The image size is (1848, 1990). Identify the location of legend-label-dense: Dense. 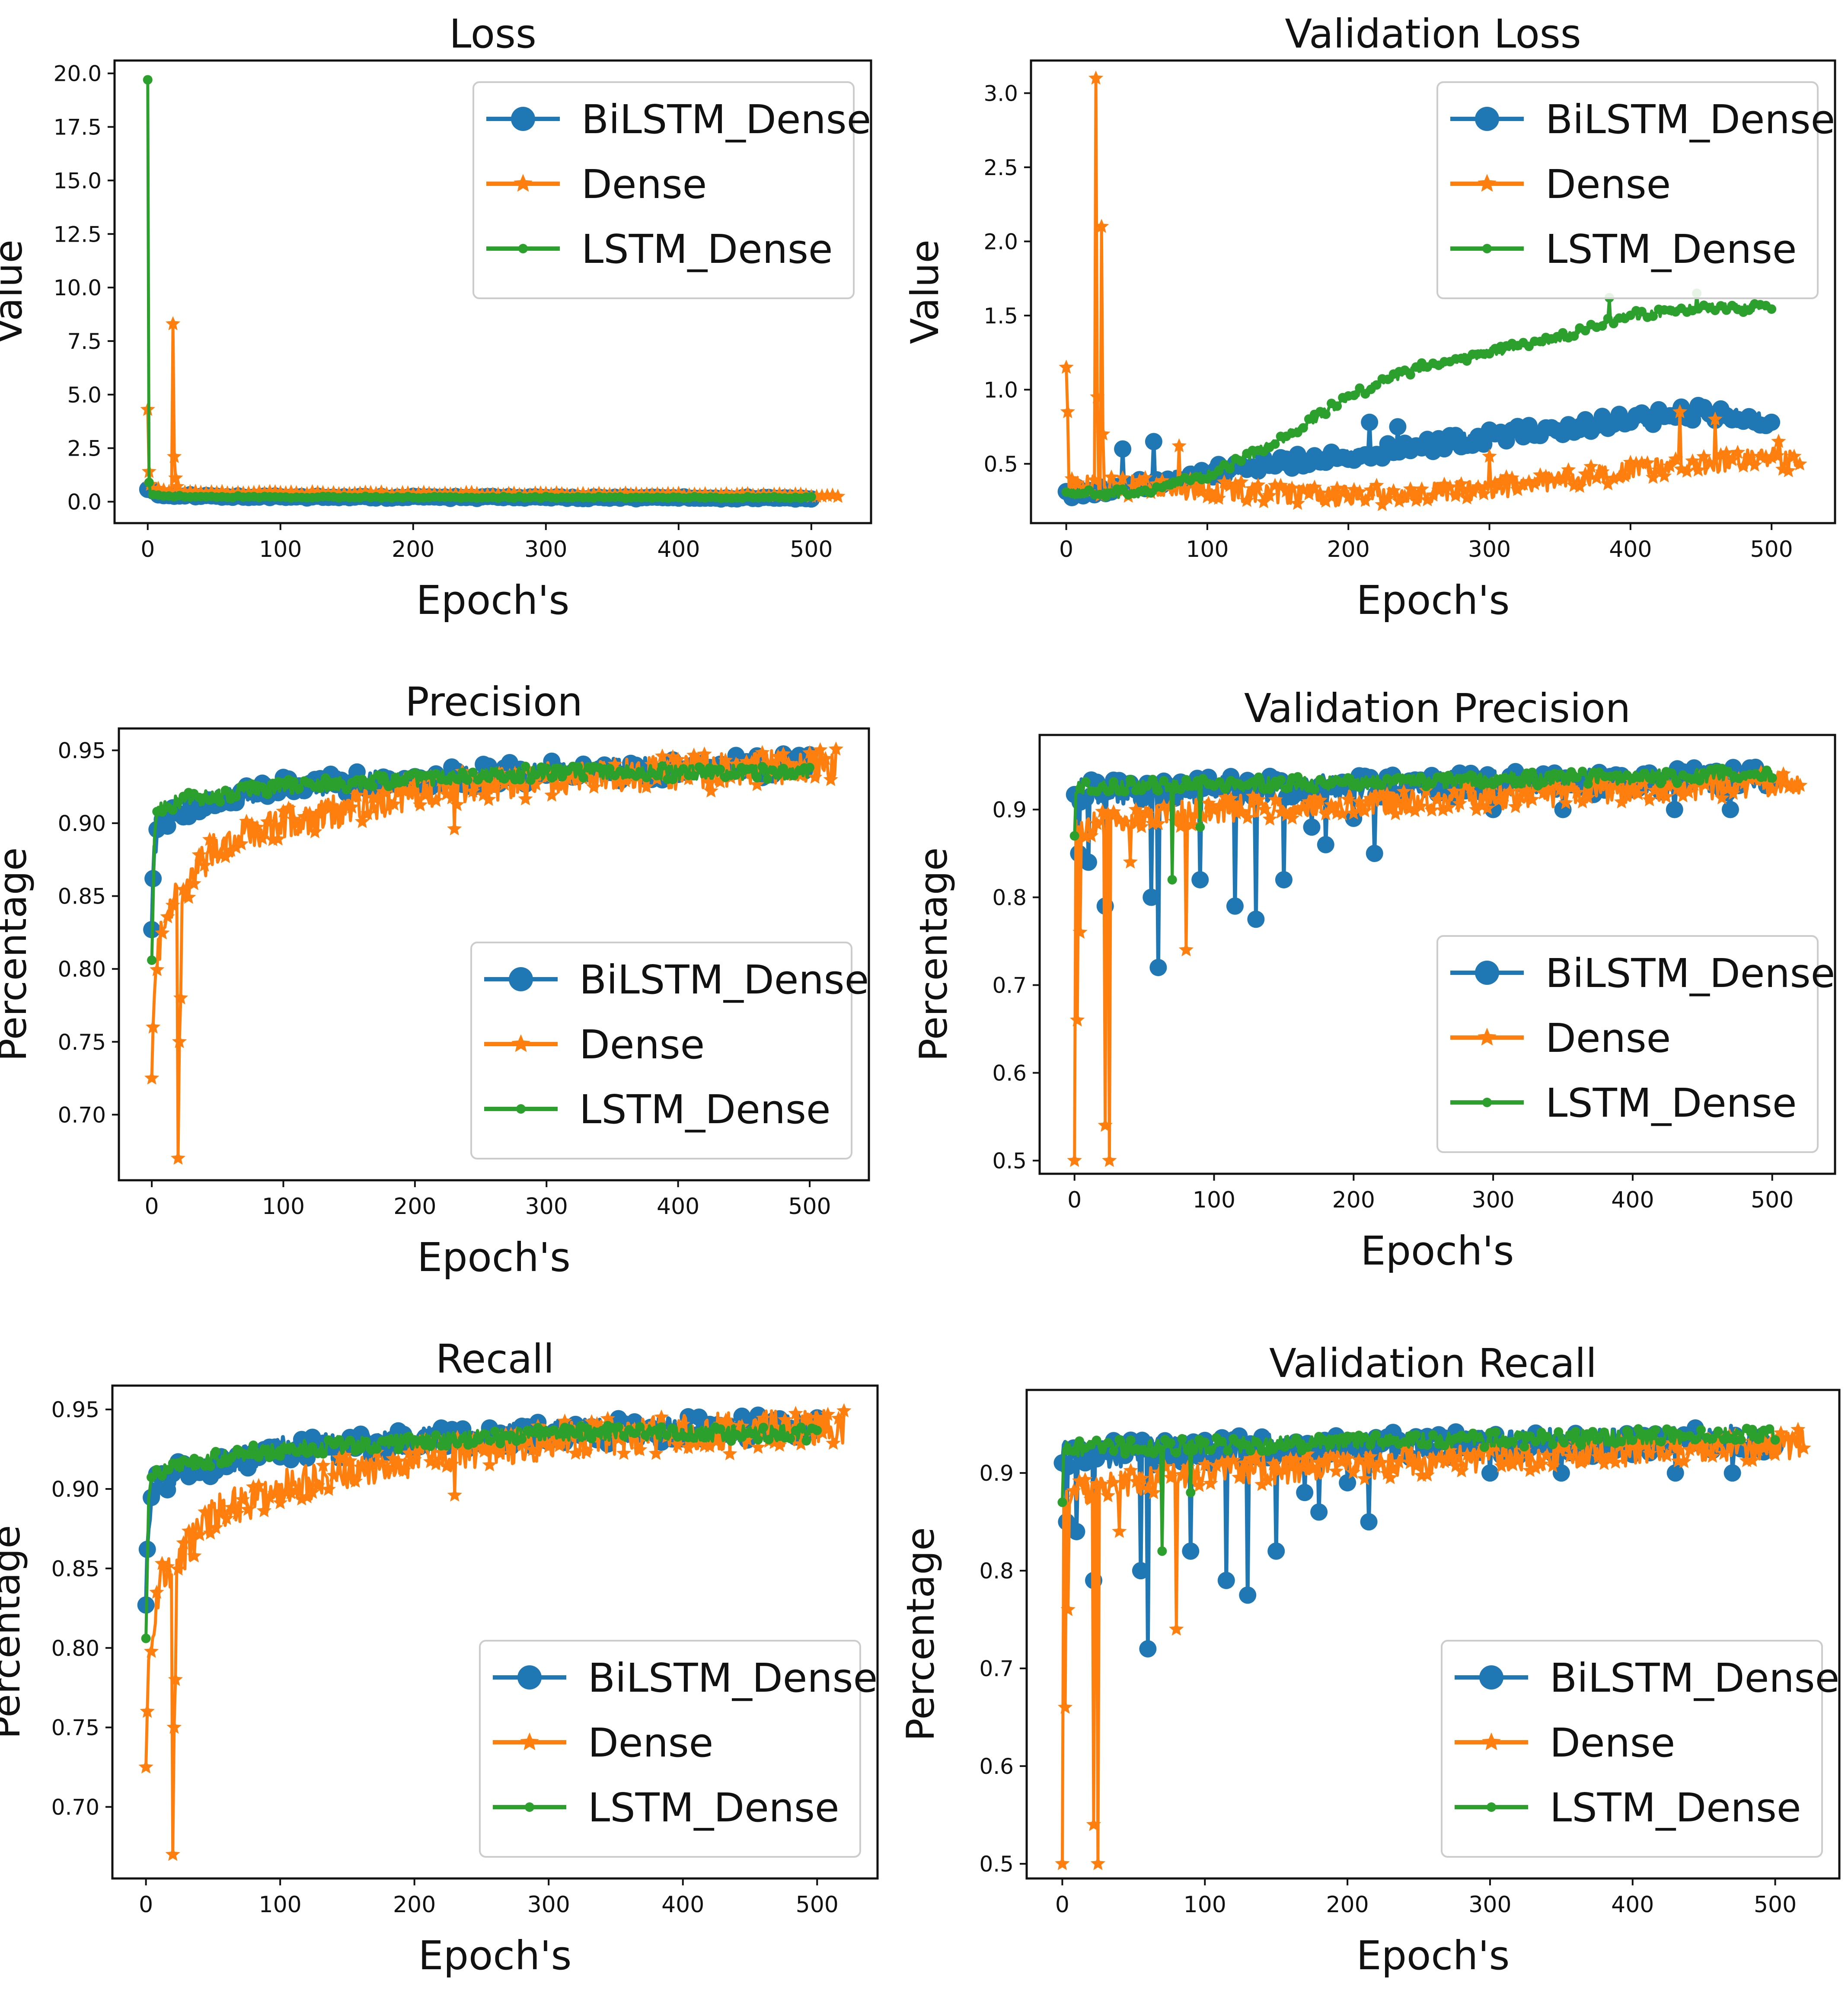
(1608, 1038).